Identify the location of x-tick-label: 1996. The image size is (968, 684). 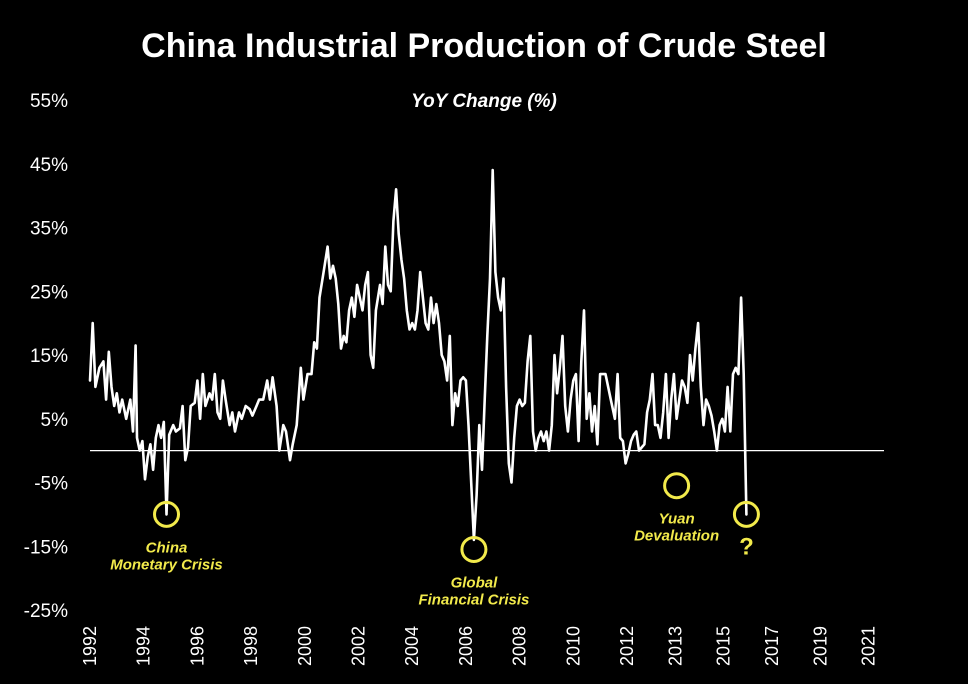
(197, 646).